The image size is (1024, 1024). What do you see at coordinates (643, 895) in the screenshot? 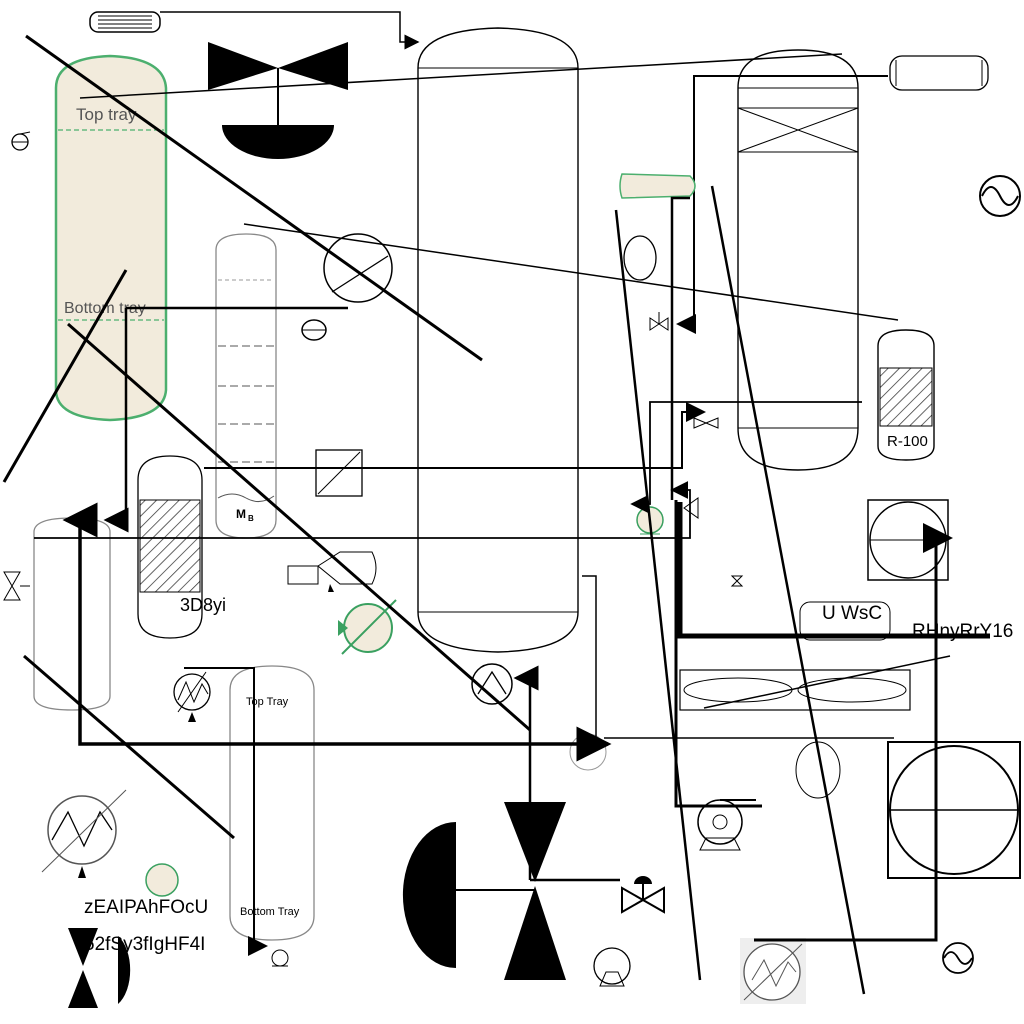
I see `control-valve-icon` at bounding box center [643, 895].